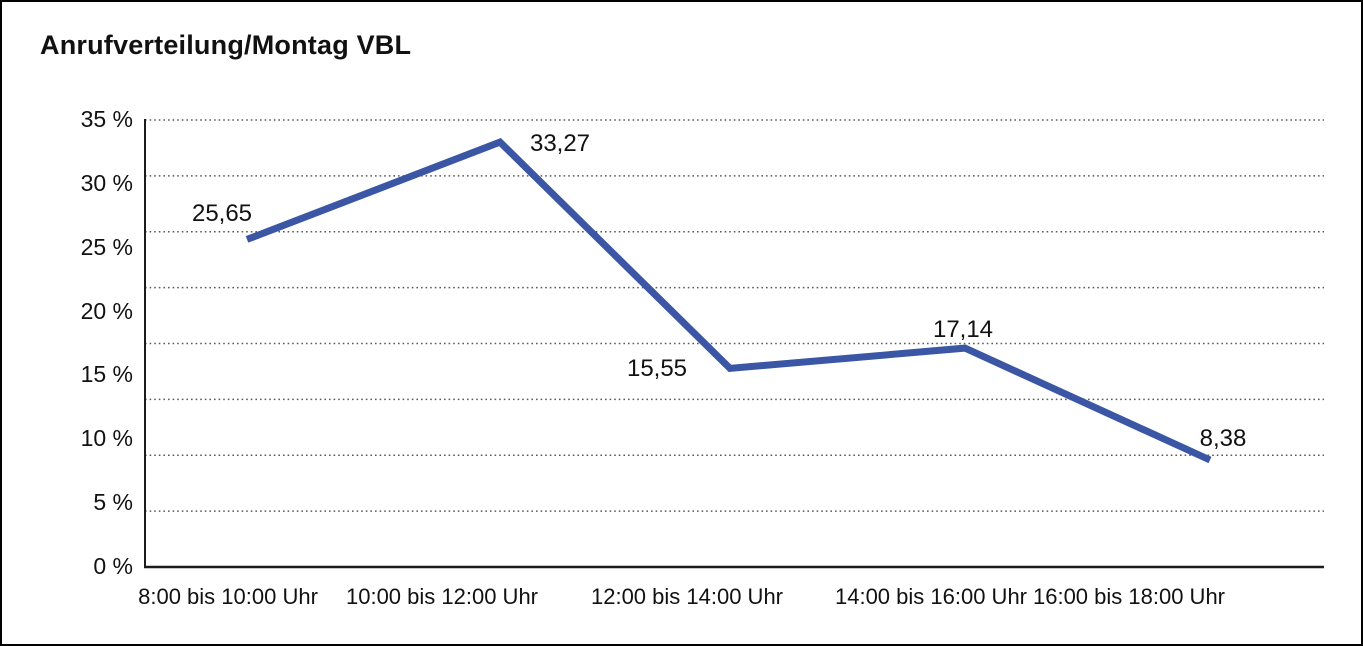 The height and width of the screenshot is (646, 1363). I want to click on data-value-label: 25,65, so click(222, 213).